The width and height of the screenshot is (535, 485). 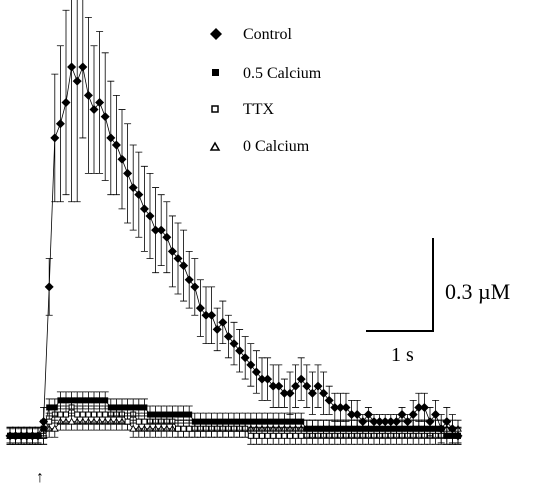 I want to click on legend-marker-half-calcium, so click(x=215, y=72).